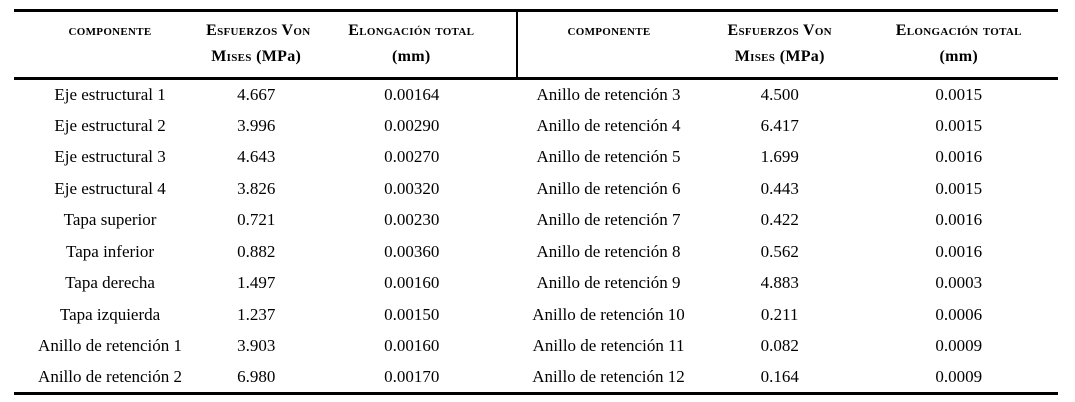 This screenshot has width=1075, height=402. I want to click on component-cell: Anillo de retención 5, so click(608, 157).